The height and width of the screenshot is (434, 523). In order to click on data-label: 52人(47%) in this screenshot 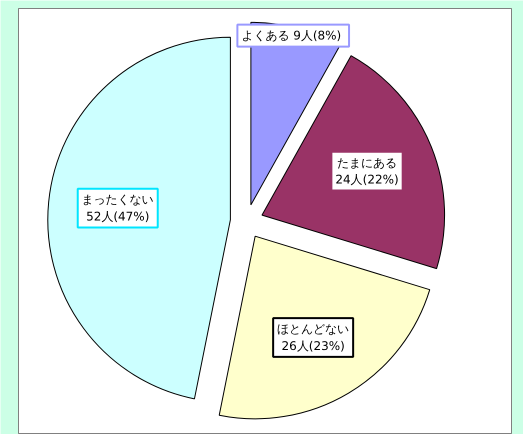, I will do `click(118, 217)`.